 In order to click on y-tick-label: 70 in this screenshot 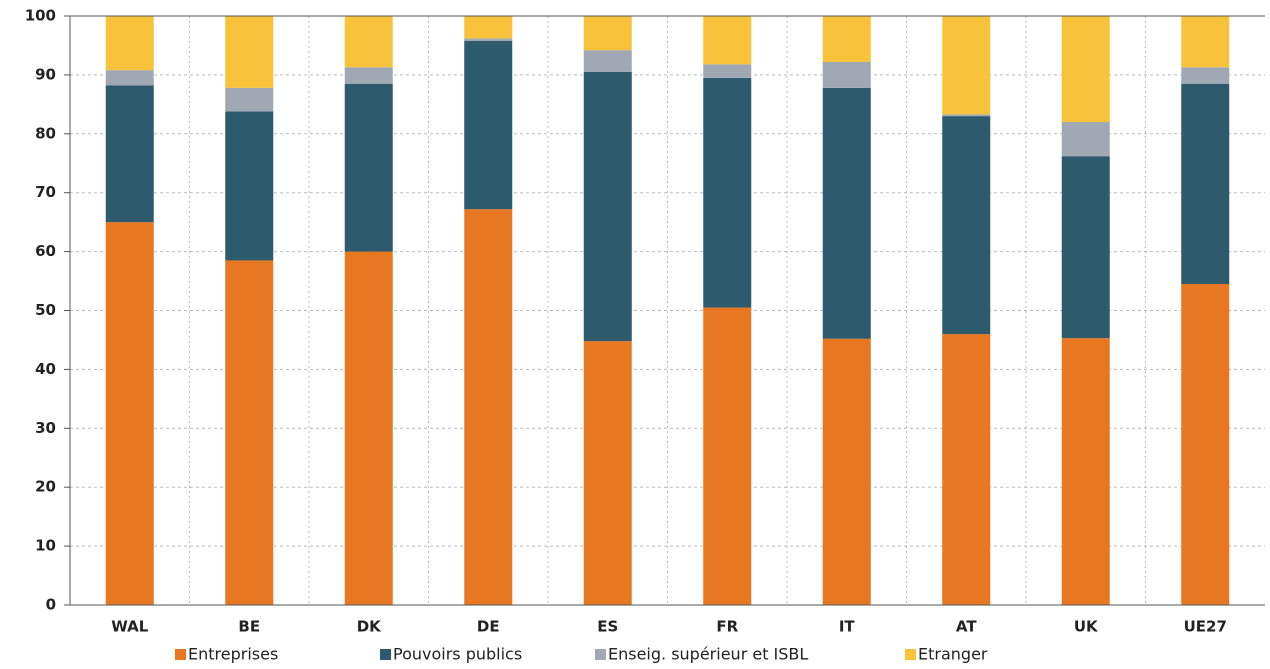, I will do `click(45, 192)`.